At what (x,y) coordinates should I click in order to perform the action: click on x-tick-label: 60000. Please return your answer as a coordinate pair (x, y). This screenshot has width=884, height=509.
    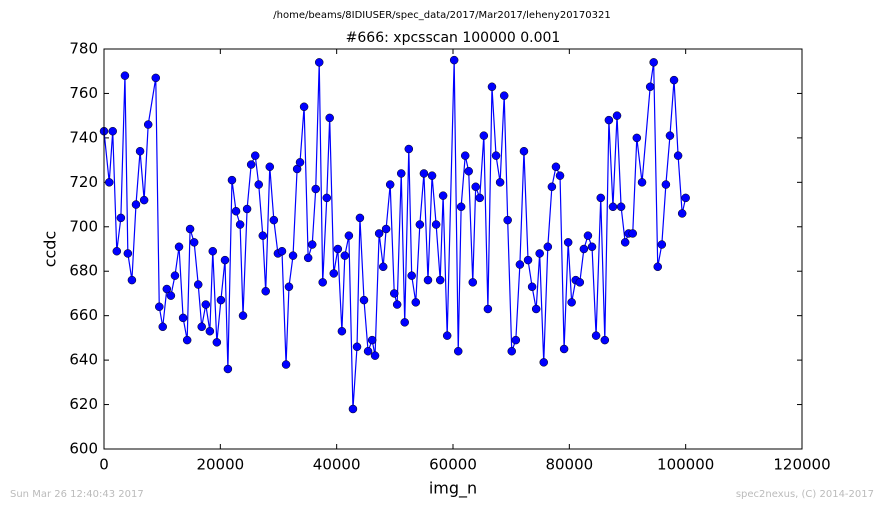
    Looking at the image, I should click on (453, 465).